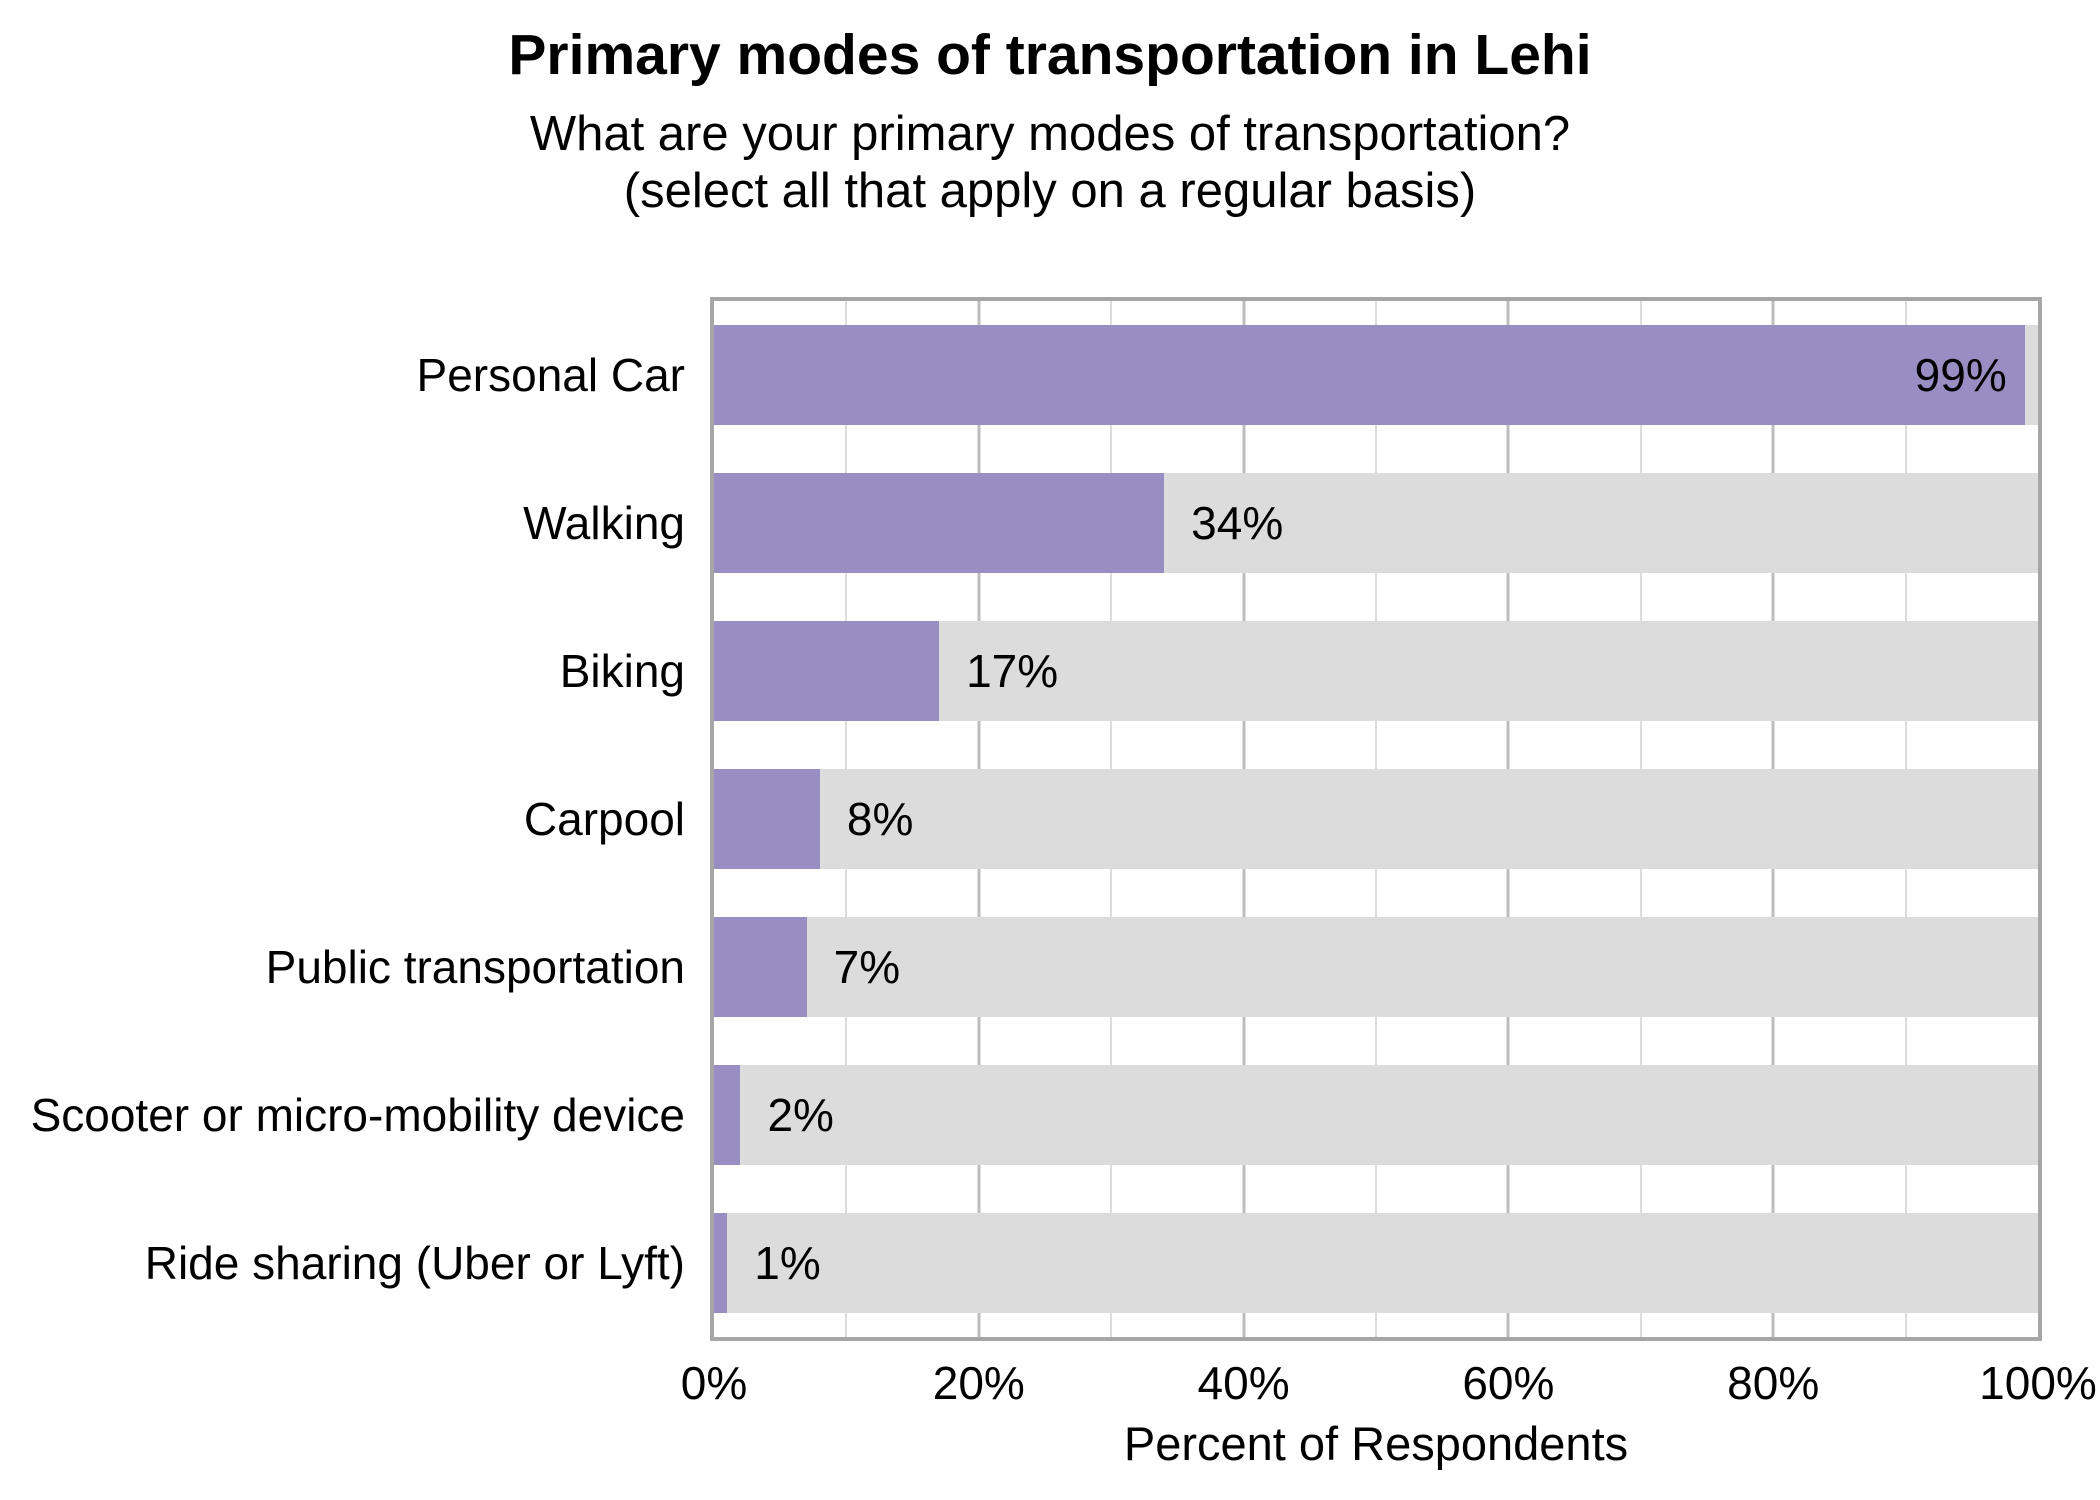 This screenshot has height=1500, width=2100. I want to click on x-tick-label: 100%, so click(2038, 1383).